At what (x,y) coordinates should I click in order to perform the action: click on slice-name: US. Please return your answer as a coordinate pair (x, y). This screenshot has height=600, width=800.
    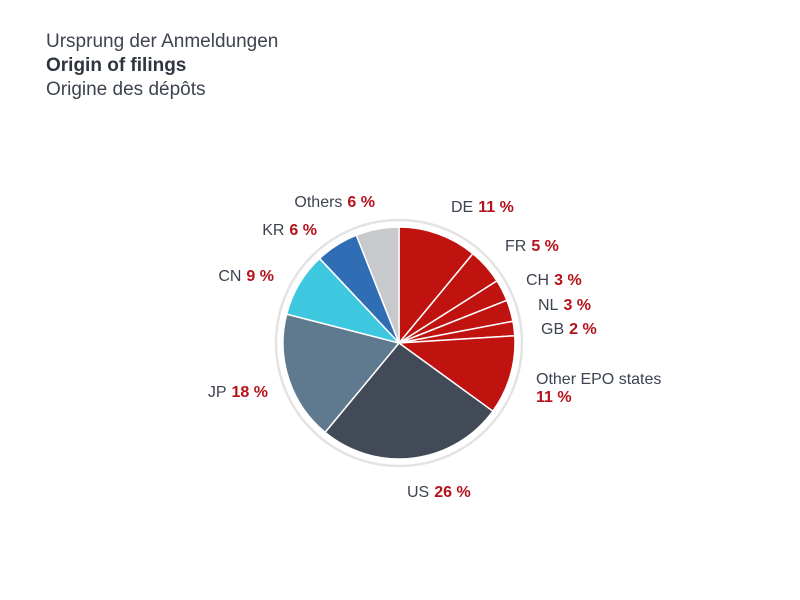
    Looking at the image, I should click on (418, 492).